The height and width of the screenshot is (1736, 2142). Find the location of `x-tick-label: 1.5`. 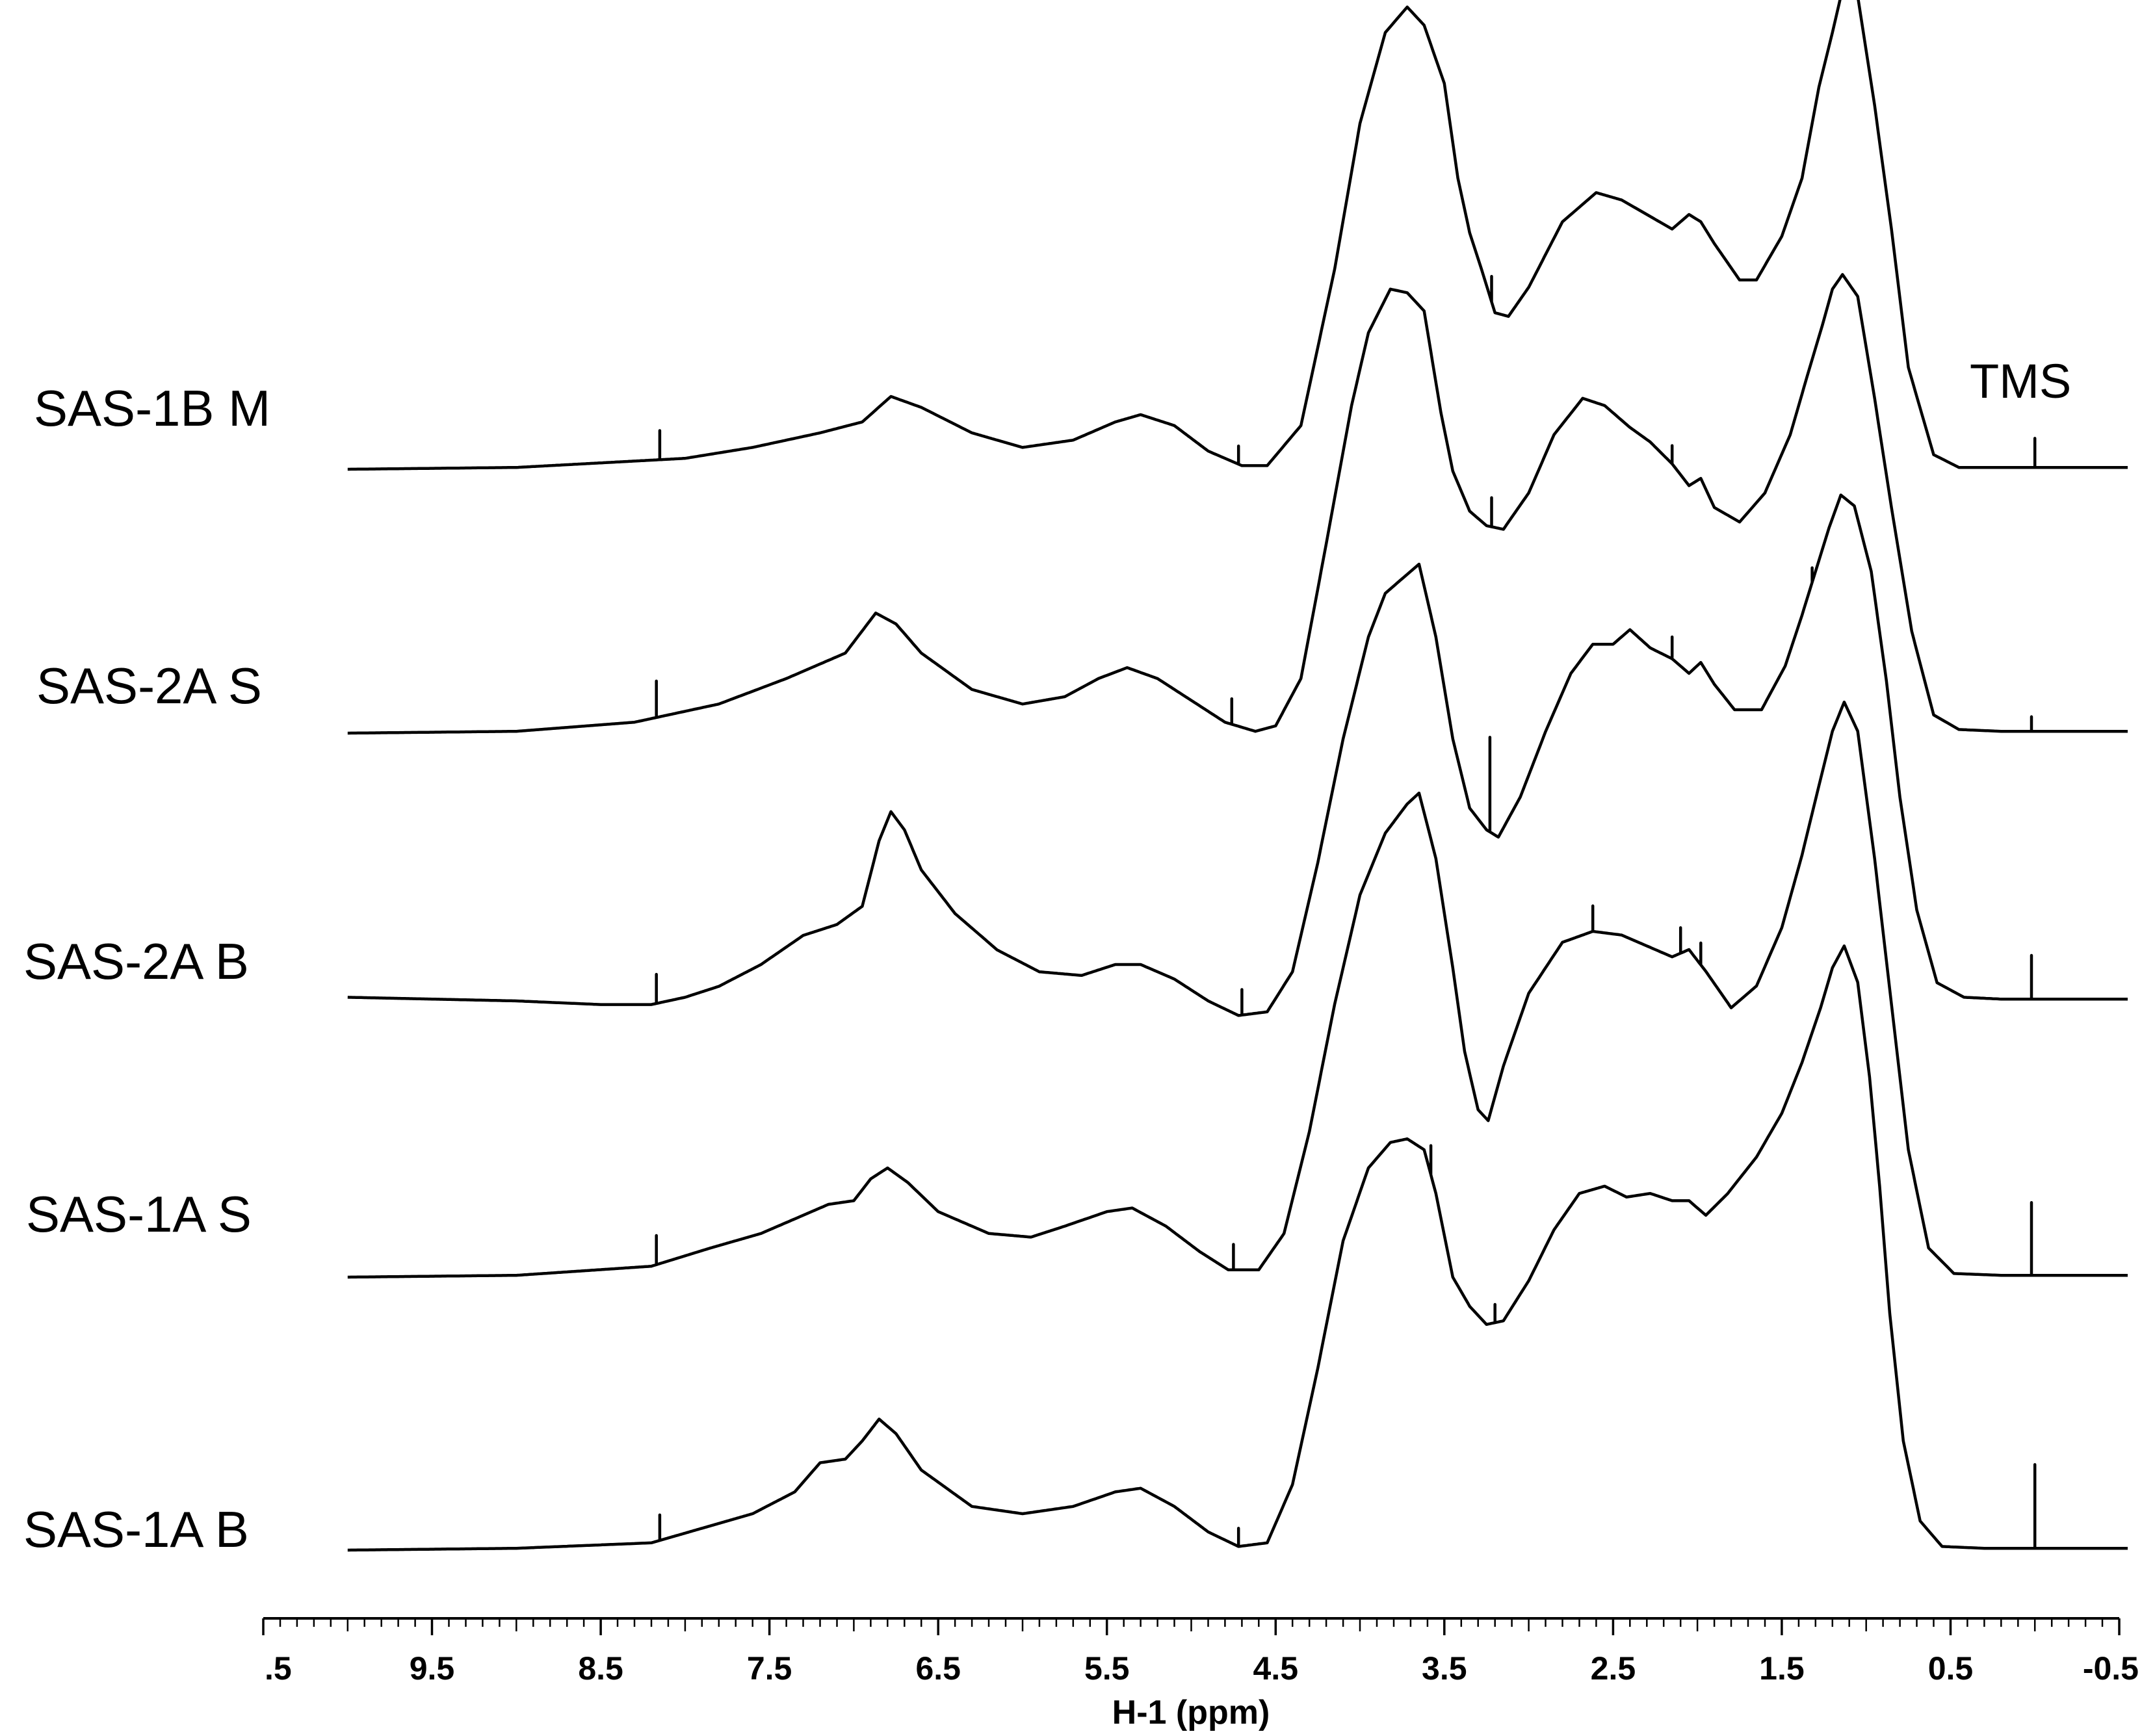

x-tick-label: 1.5 is located at coordinates (1782, 1668).